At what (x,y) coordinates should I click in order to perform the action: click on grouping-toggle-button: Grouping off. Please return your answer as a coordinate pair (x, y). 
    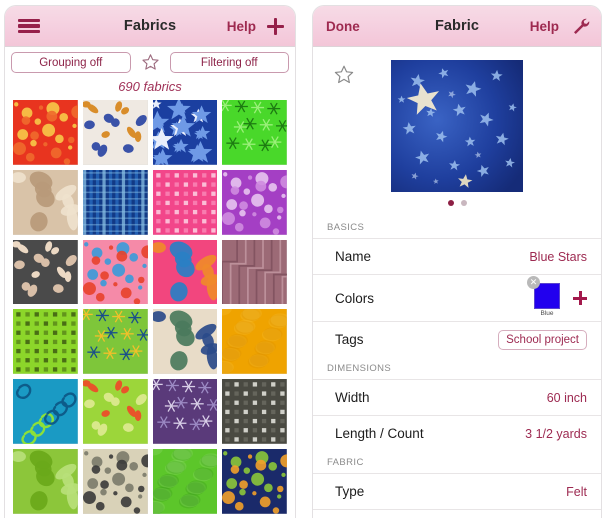
    Looking at the image, I should click on (71, 62).